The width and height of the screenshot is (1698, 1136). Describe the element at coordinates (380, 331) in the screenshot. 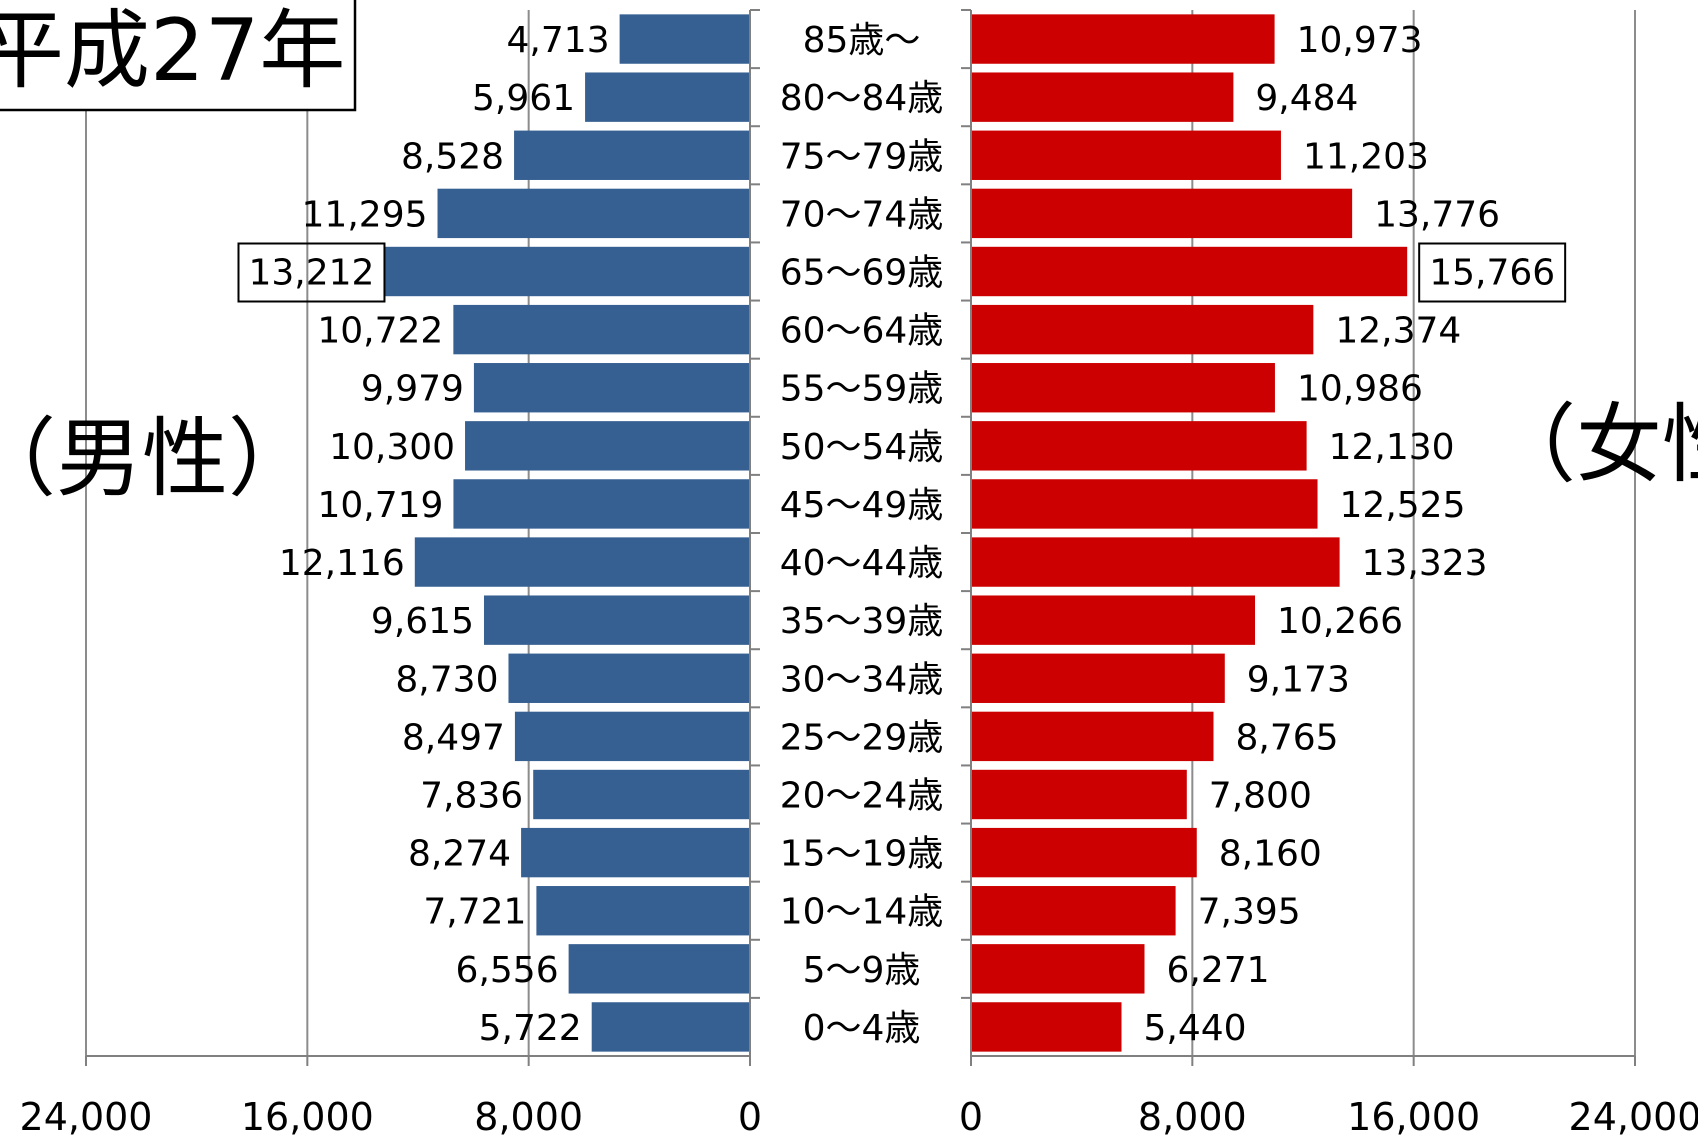

I see `male-value-label: 10,722` at that location.